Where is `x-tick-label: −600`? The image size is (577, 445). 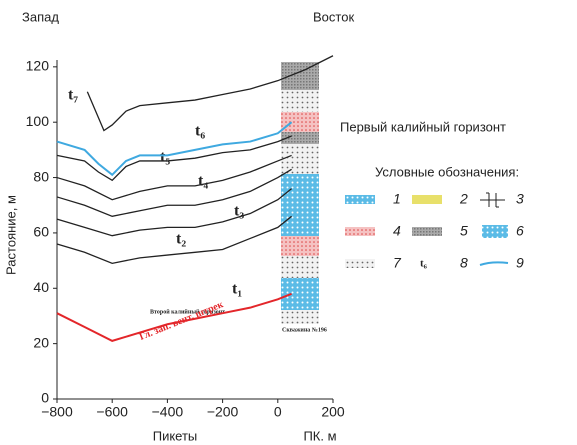
x-tick-label: −600 is located at coordinates (112, 412).